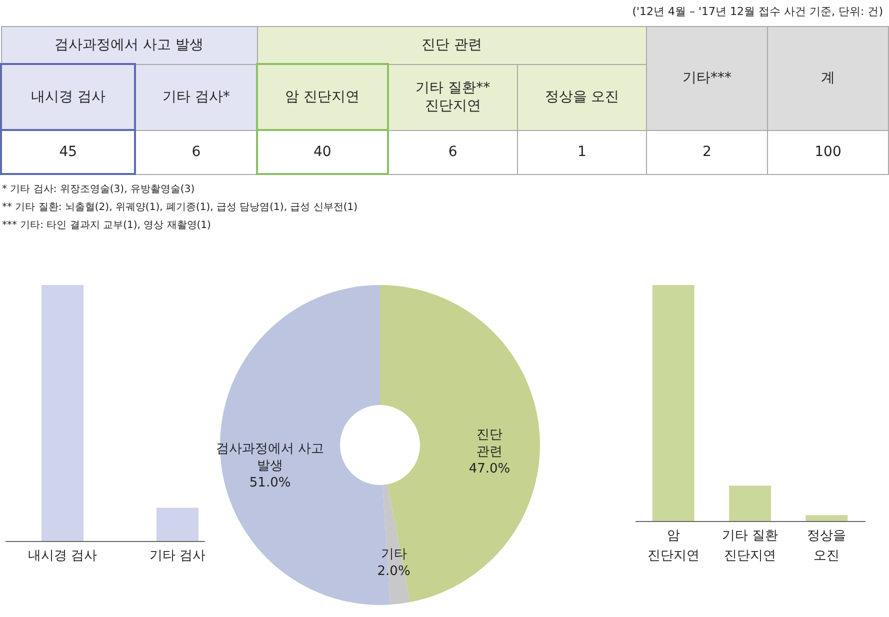  Describe the element at coordinates (393, 572) in the screenshot. I see `data-label: 2.0%` at that location.